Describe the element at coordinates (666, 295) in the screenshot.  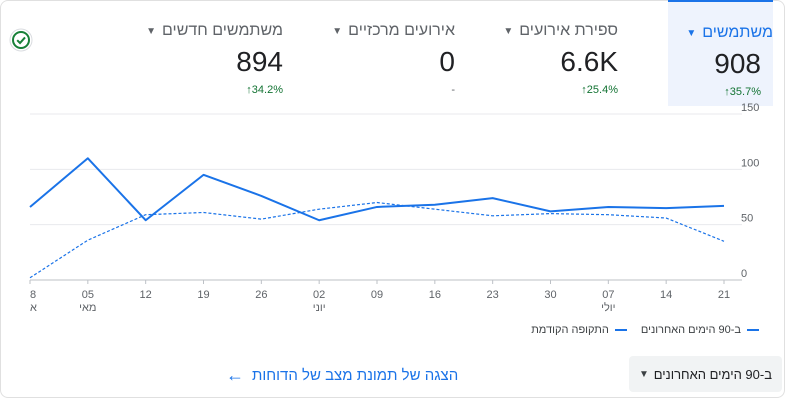
I see `x-tick-label: 14` at that location.